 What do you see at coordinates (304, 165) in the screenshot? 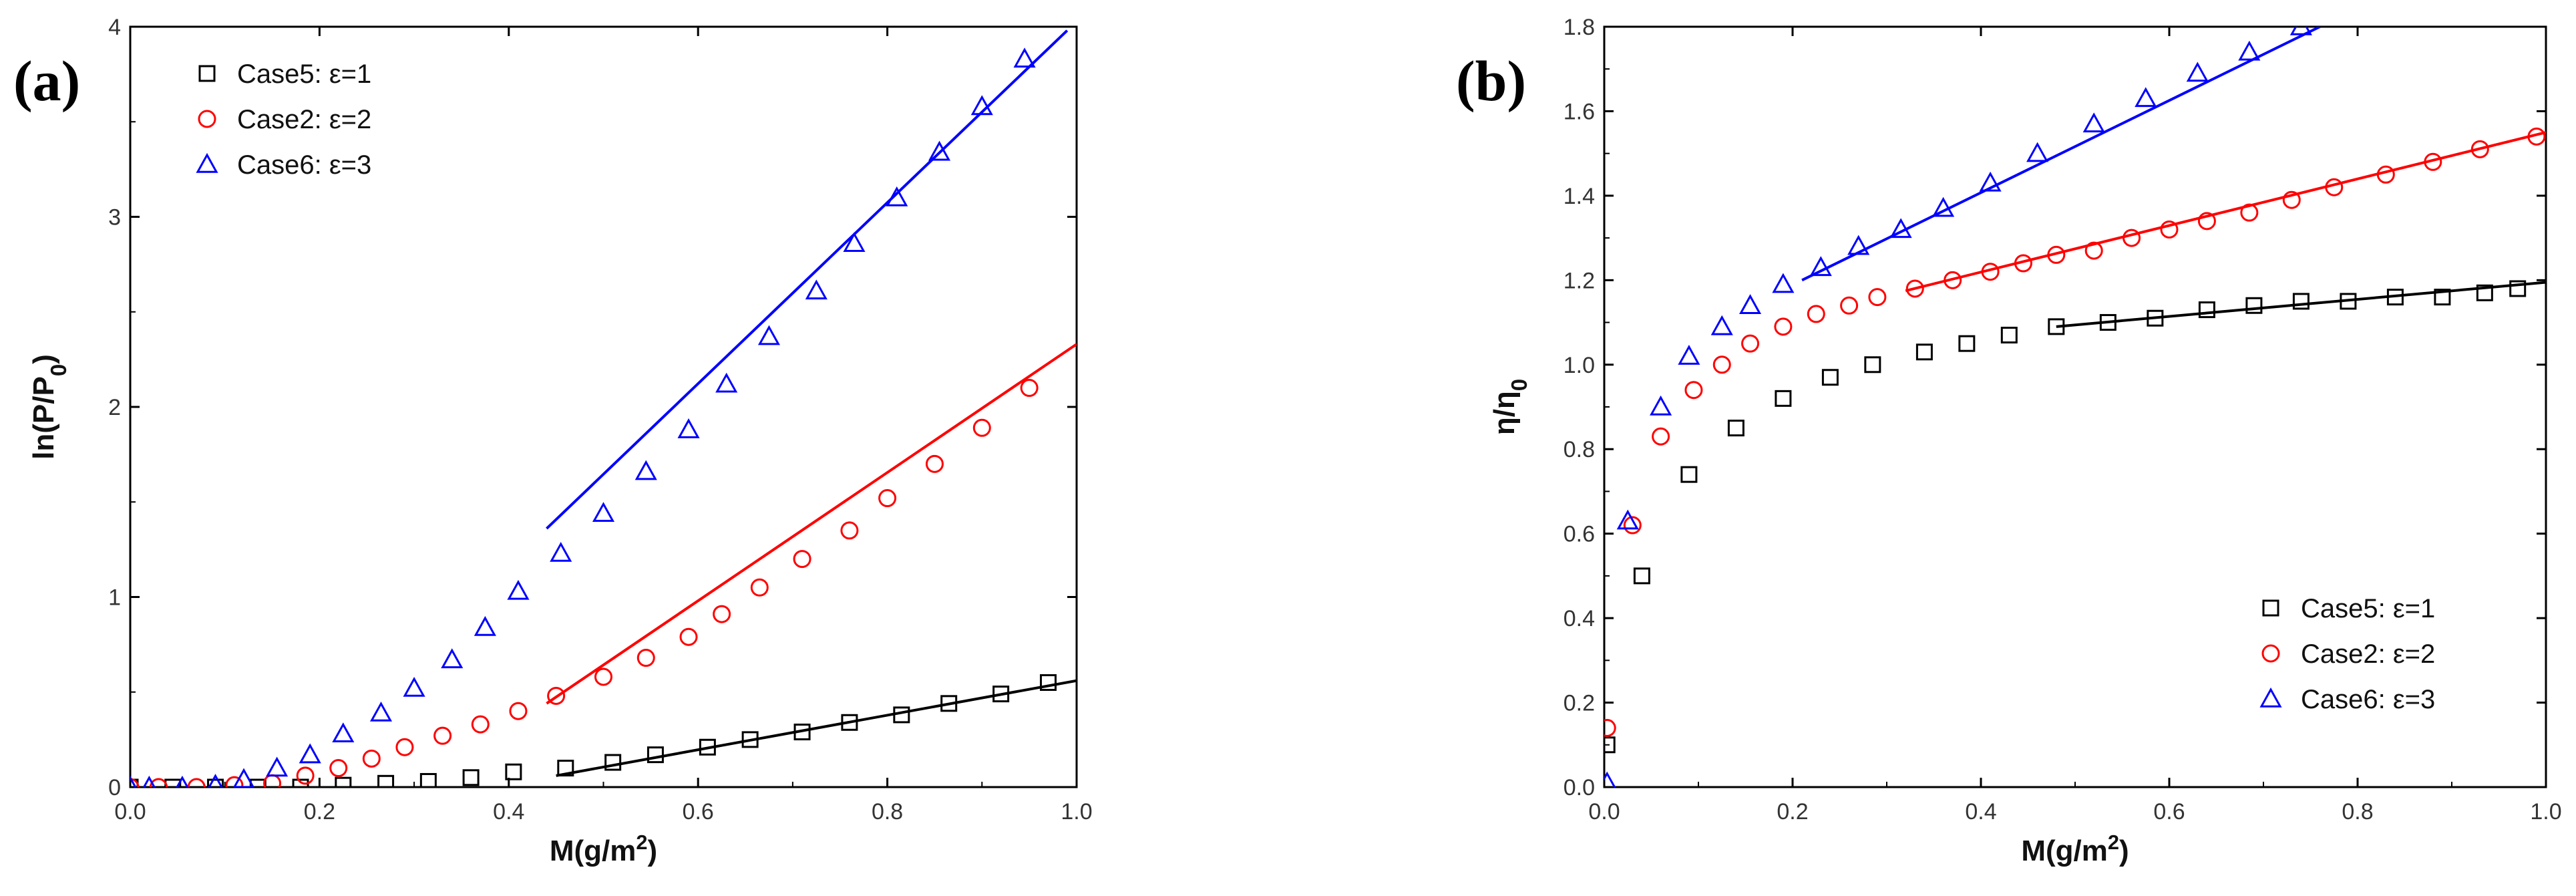
I see `panel-a-legend-label: Case6: ε=3` at bounding box center [304, 165].